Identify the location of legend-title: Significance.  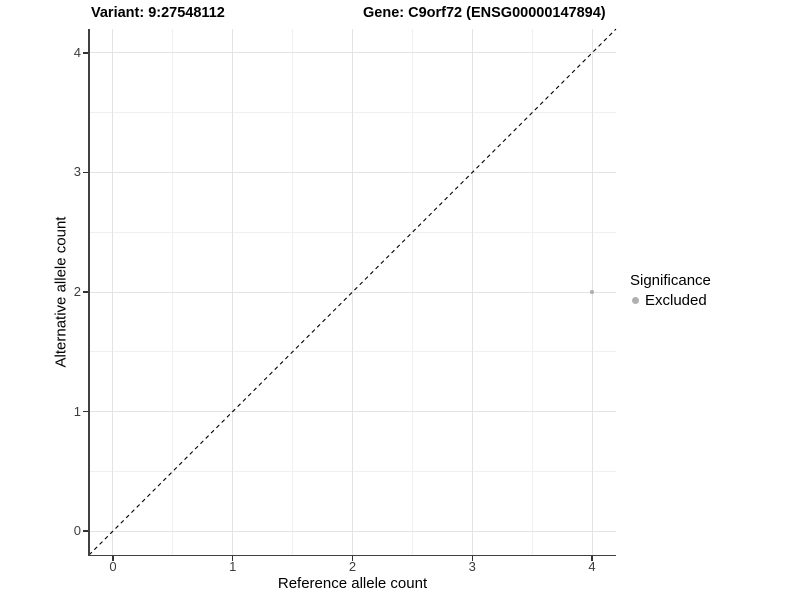
(670, 280).